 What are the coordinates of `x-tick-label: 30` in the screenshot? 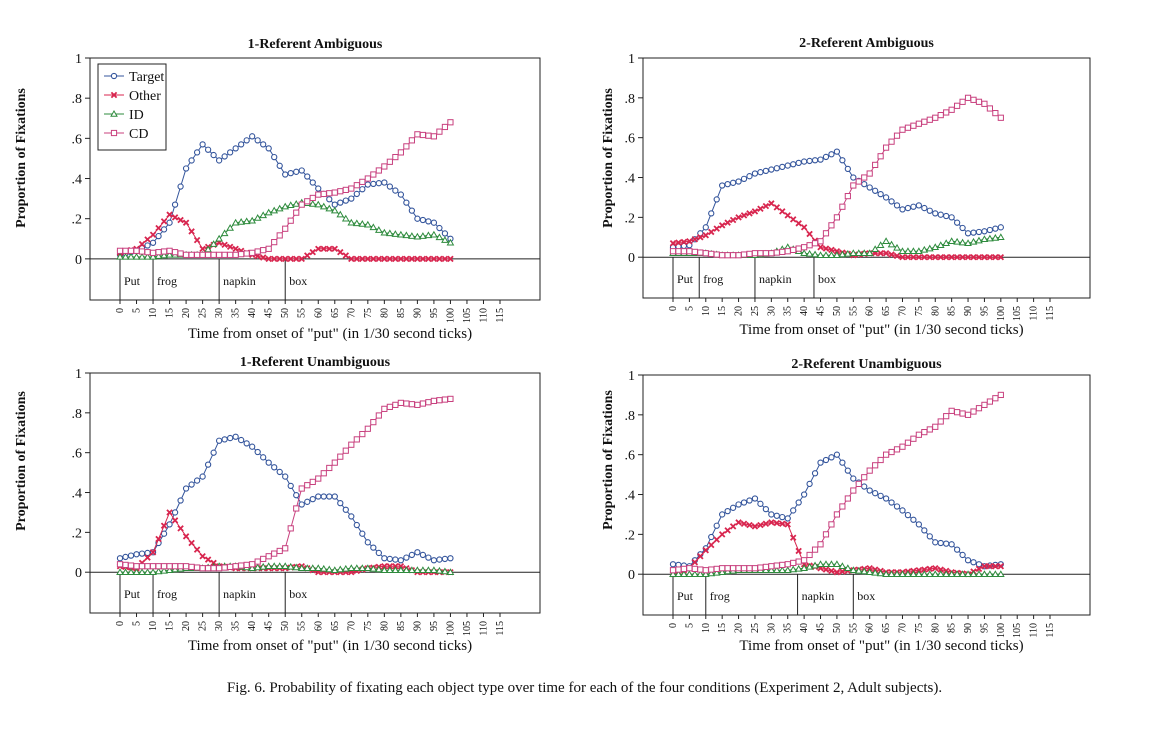 It's located at (219, 313).